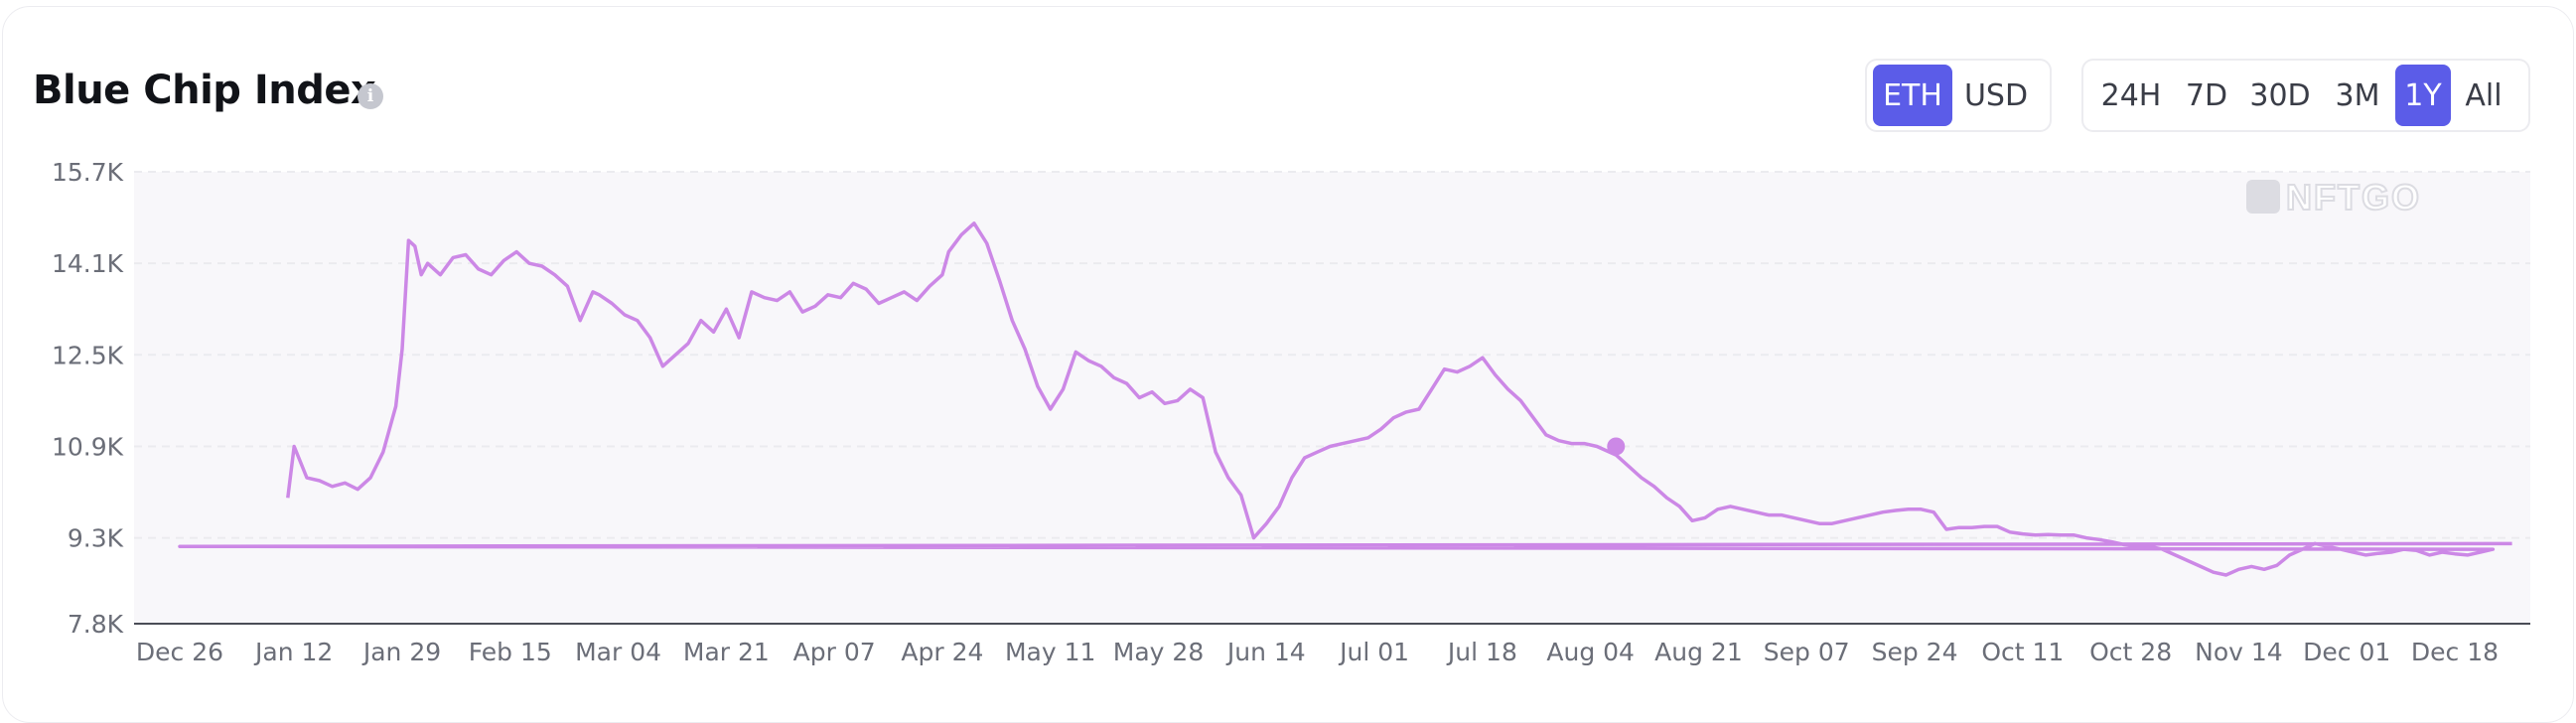 This screenshot has width=2576, height=723. I want to click on range-7d-button: 7D, so click(2207, 95).